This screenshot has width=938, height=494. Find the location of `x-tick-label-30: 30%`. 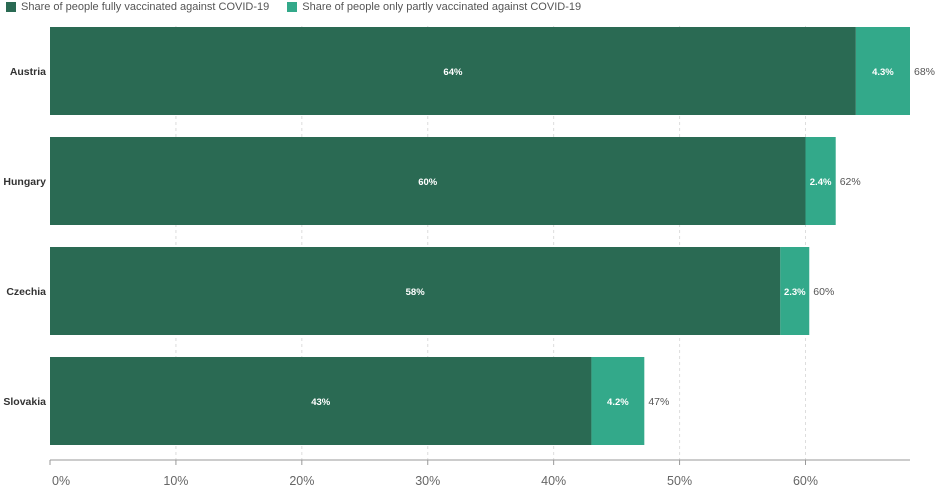

x-tick-label-30: 30% is located at coordinates (427, 481).